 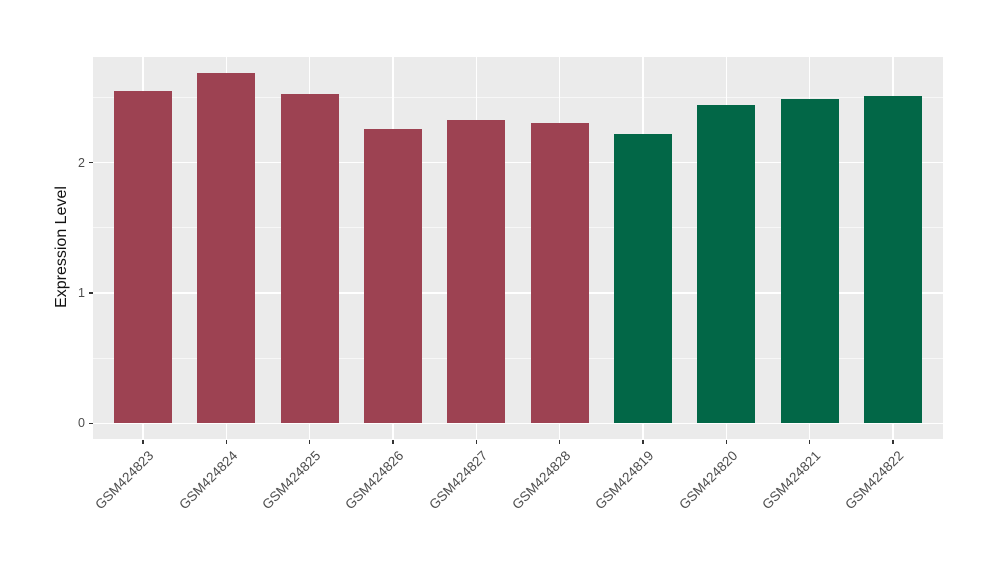 I want to click on x-tick-label: GSM424821, so click(x=791, y=480).